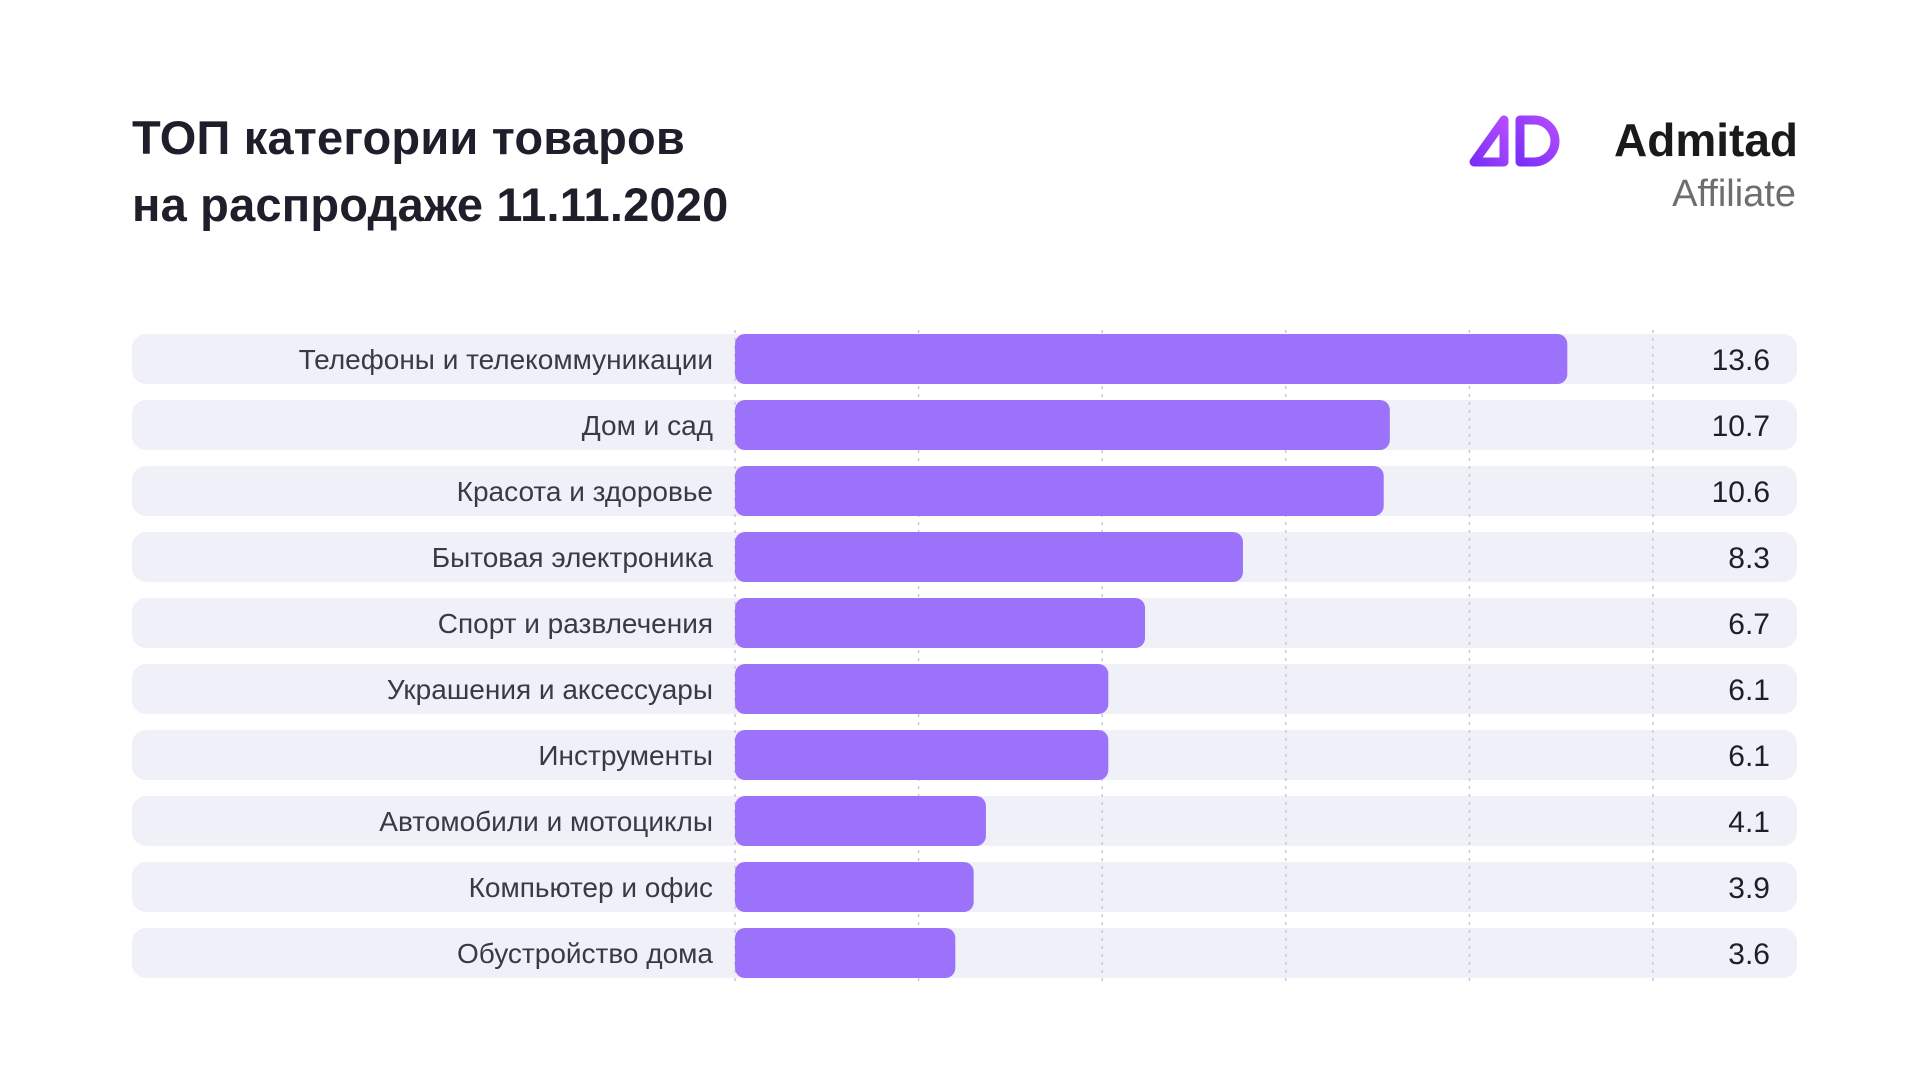  I want to click on category-label: Бытовая электроника, so click(573, 557).